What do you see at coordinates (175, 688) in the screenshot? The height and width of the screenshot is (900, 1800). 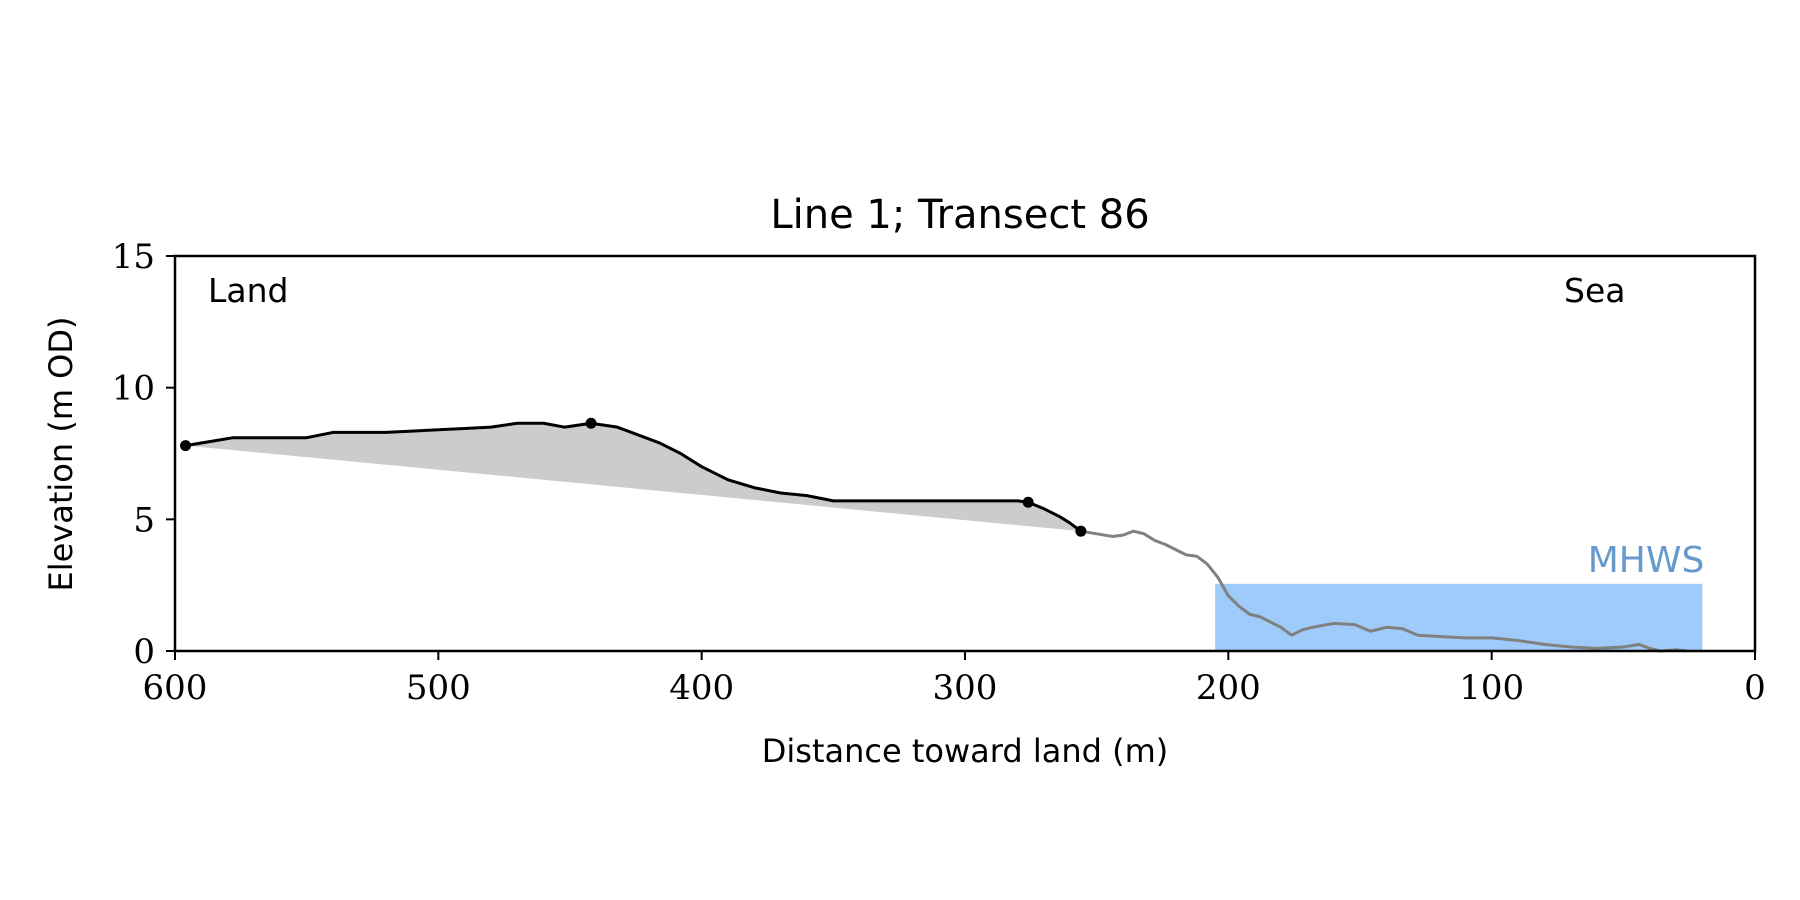 I see `x-tick-label: 600` at bounding box center [175, 688].